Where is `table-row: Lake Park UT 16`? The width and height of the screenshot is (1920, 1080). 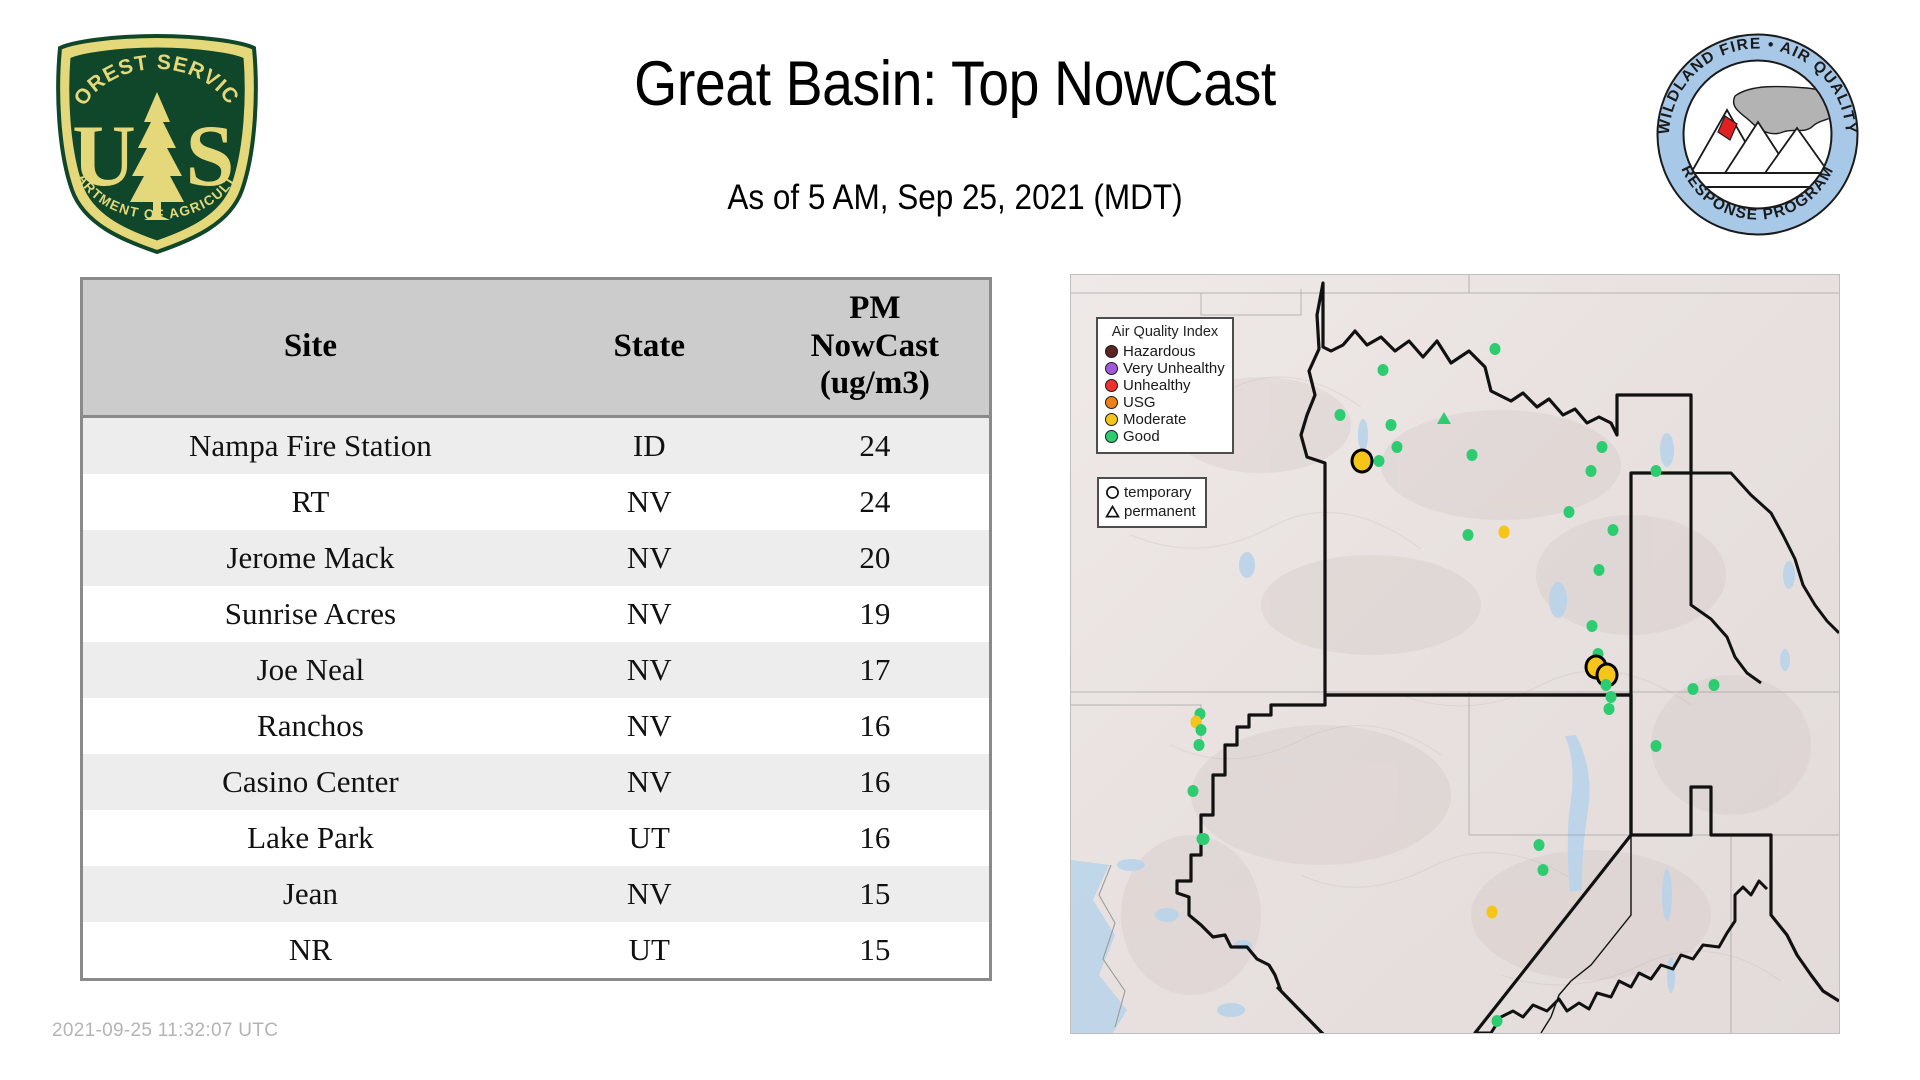 table-row: Lake Park UT 16 is located at coordinates (536, 837).